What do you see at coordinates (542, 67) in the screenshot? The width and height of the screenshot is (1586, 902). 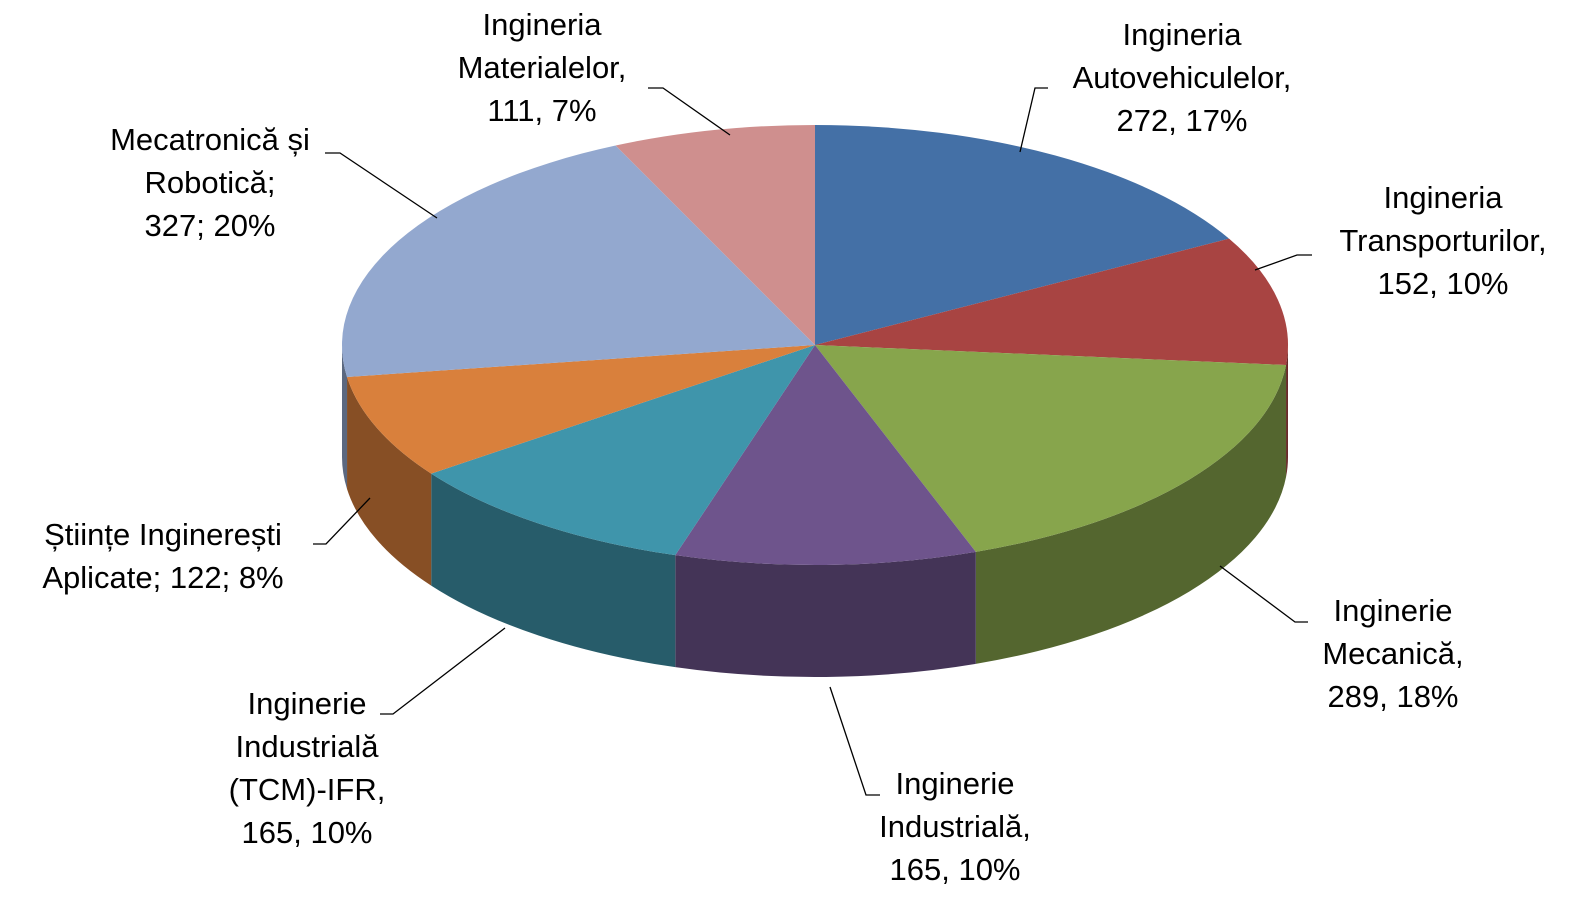 I see `data-label: Materialelor,` at bounding box center [542, 67].